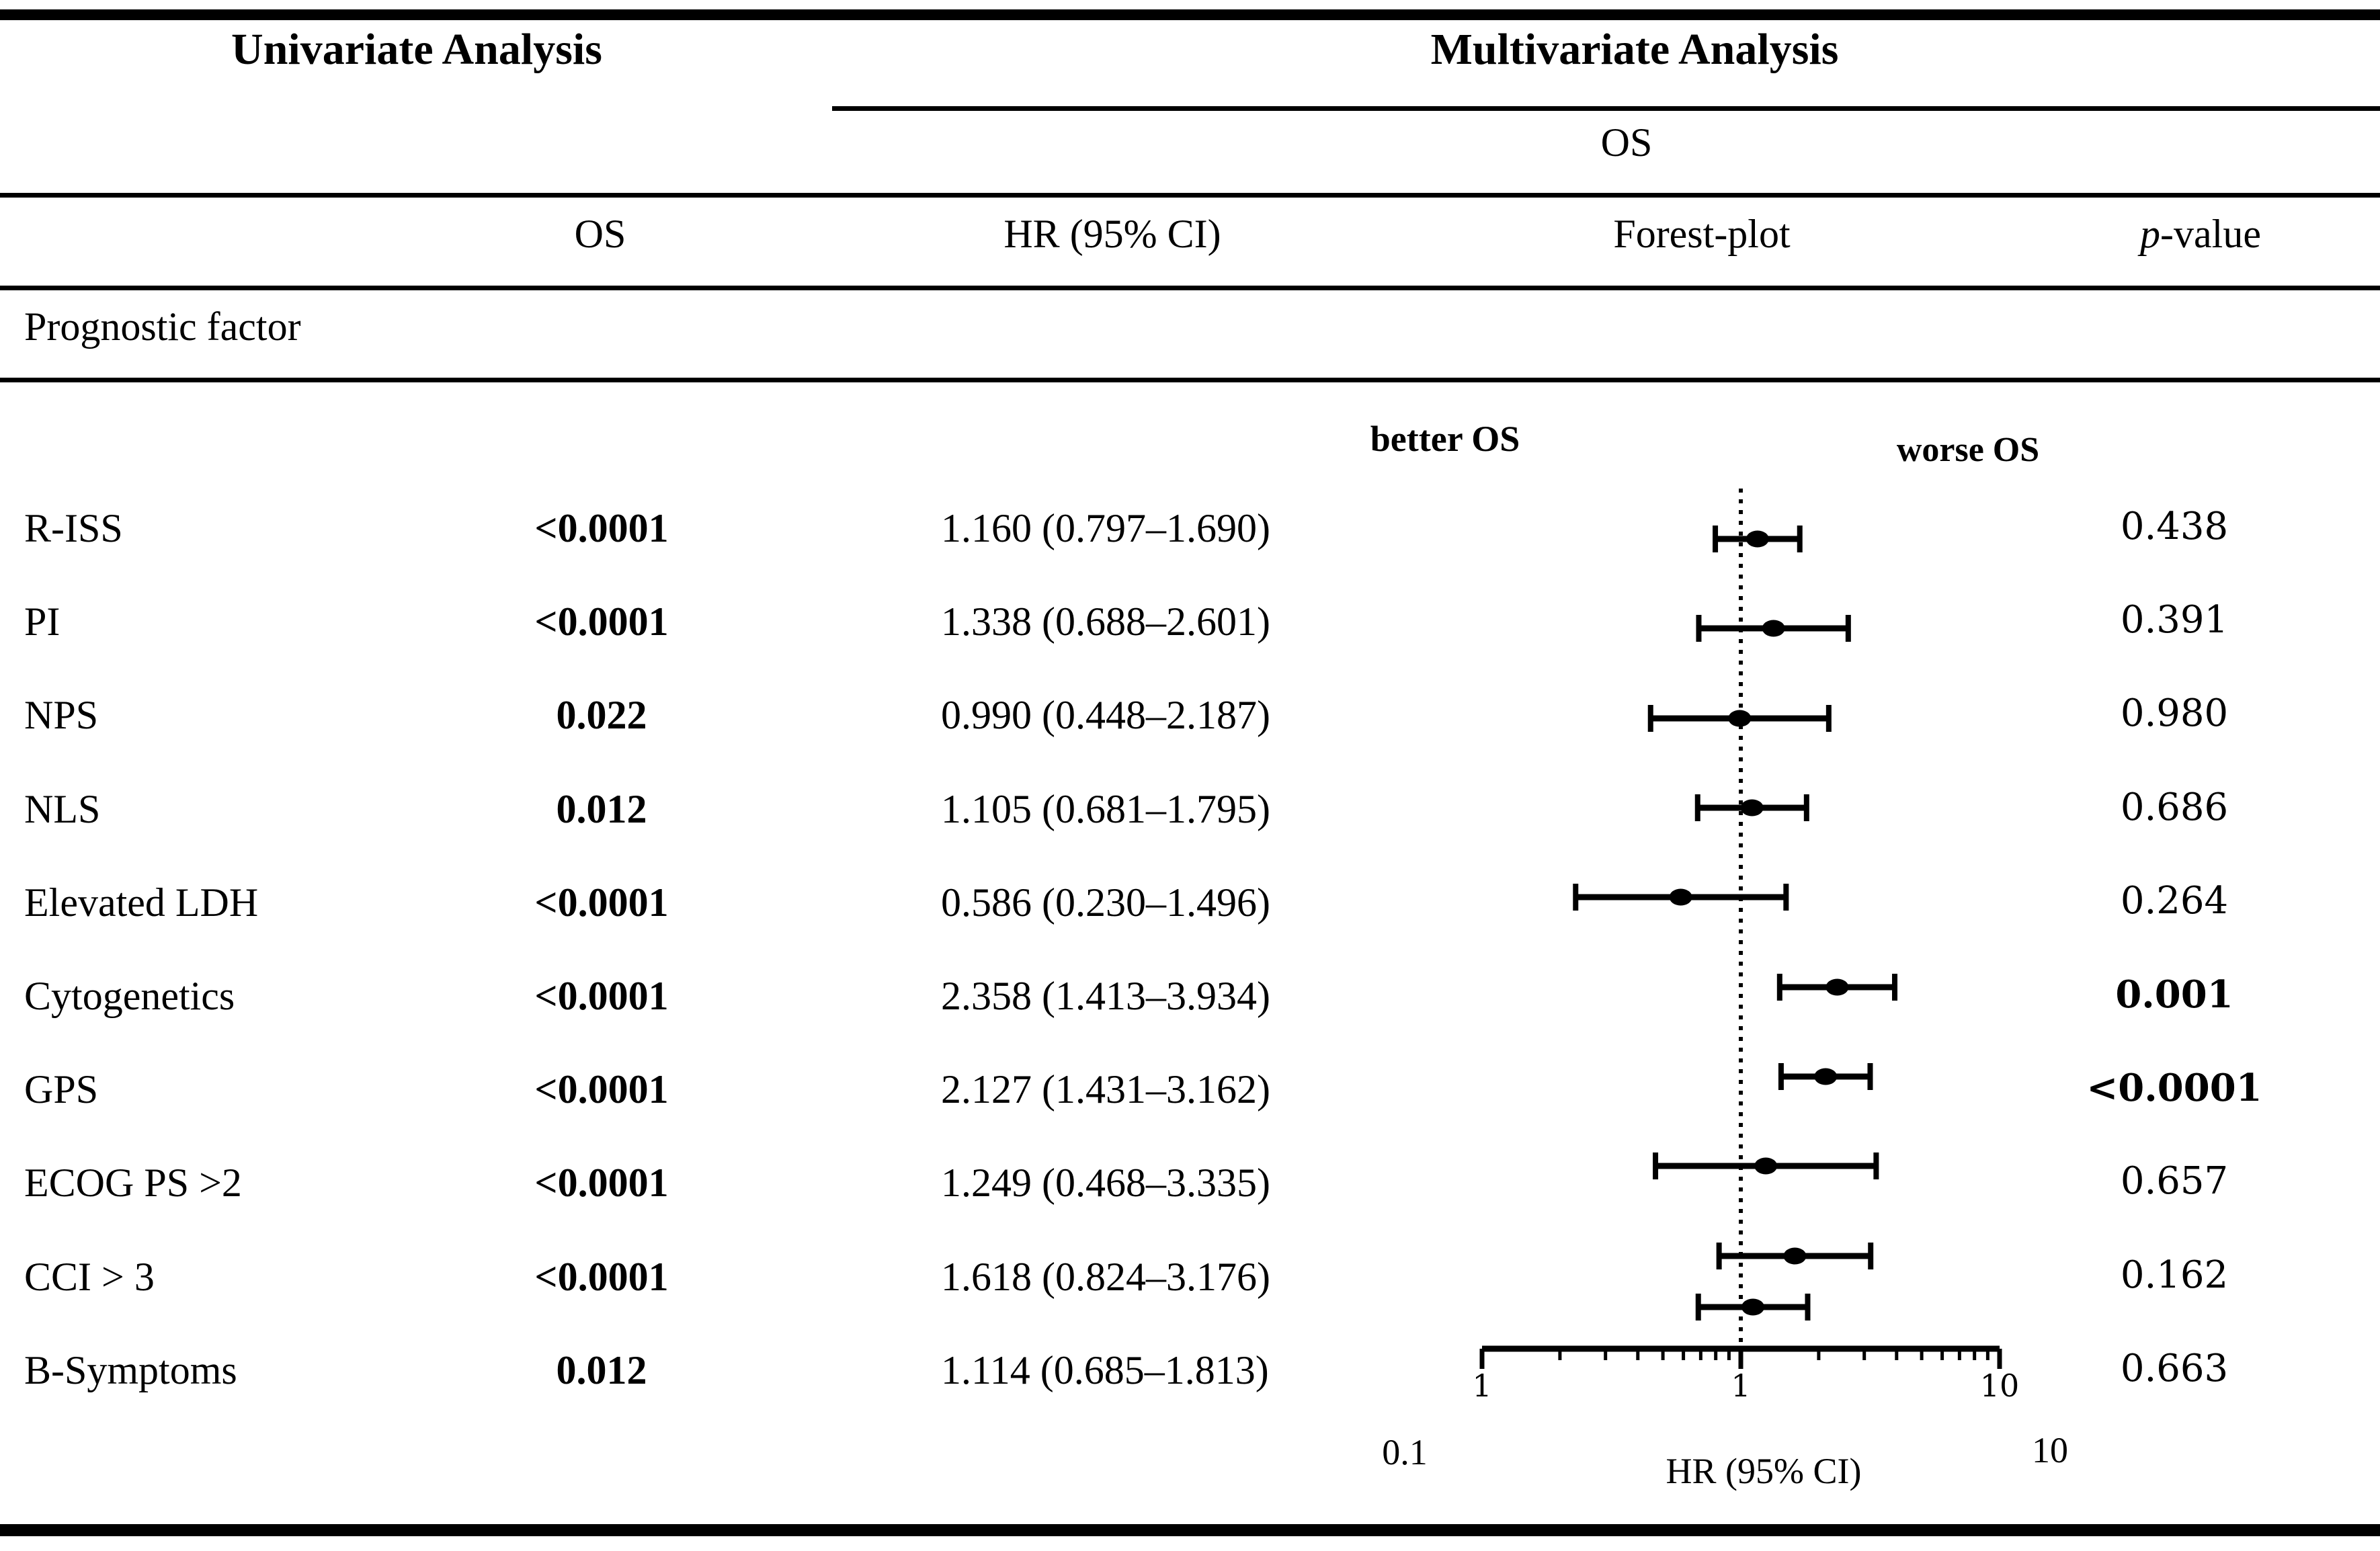 This screenshot has width=2380, height=1551. Describe the element at coordinates (2050, 1450) in the screenshot. I see `axis-max-label: 10` at that location.